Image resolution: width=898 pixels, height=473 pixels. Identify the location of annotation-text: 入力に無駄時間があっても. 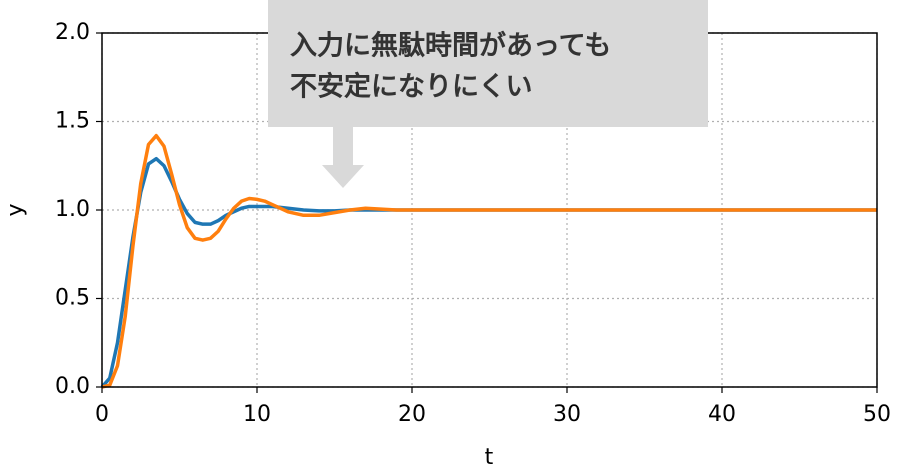
(450, 46).